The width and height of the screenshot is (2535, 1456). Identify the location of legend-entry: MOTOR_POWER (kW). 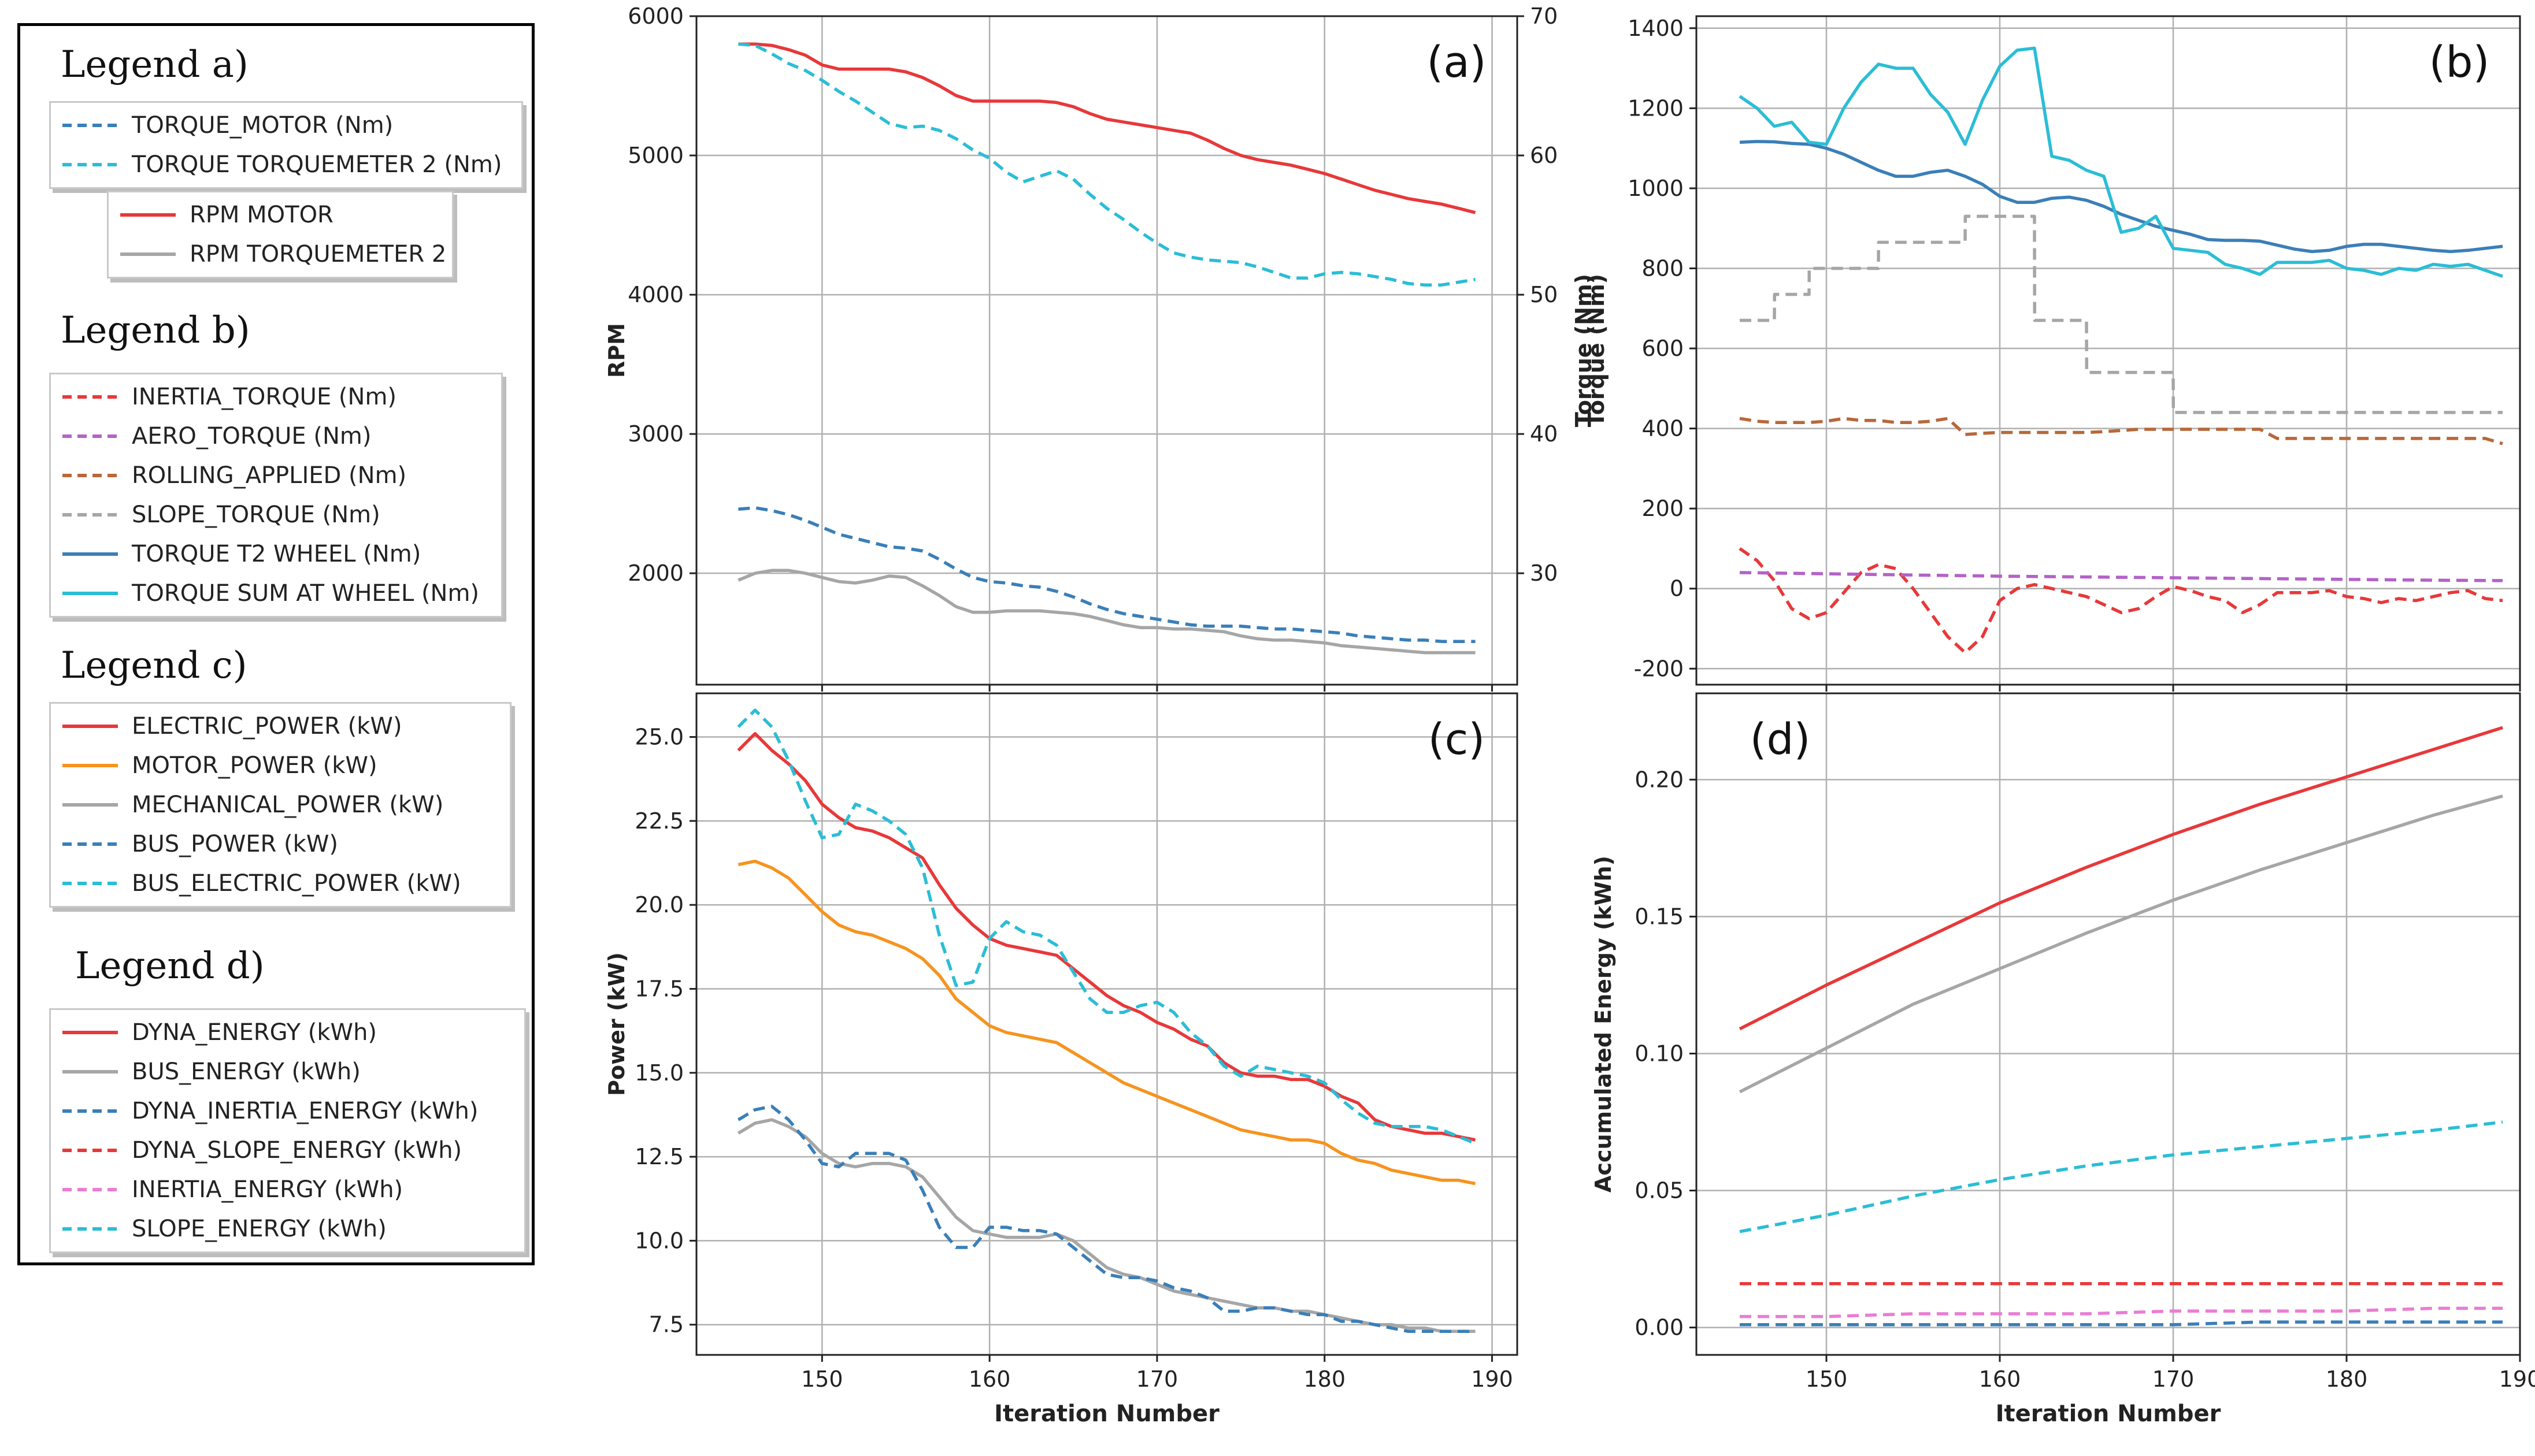
(219, 765).